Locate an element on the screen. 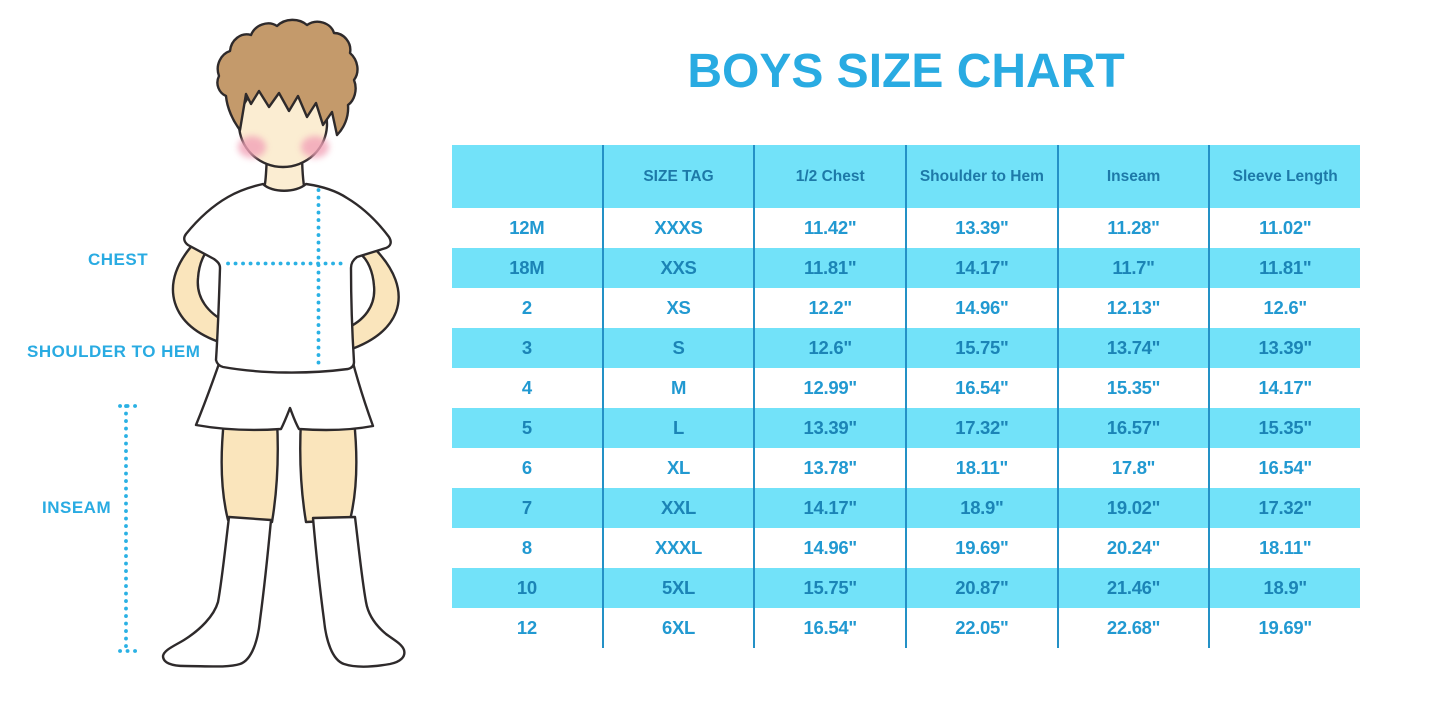  size-value-cell: 22.05" is located at coordinates (983, 628).